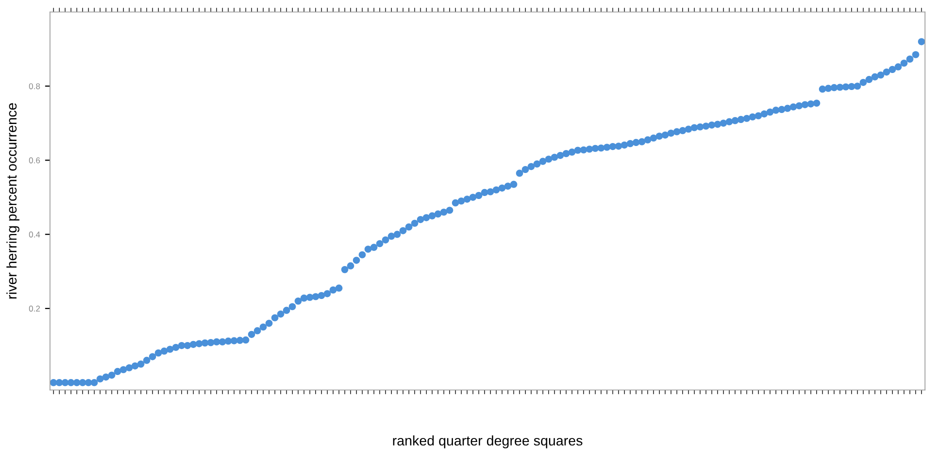 The image size is (927, 449). I want to click on y-tick-label: 0.6, so click(34, 160).